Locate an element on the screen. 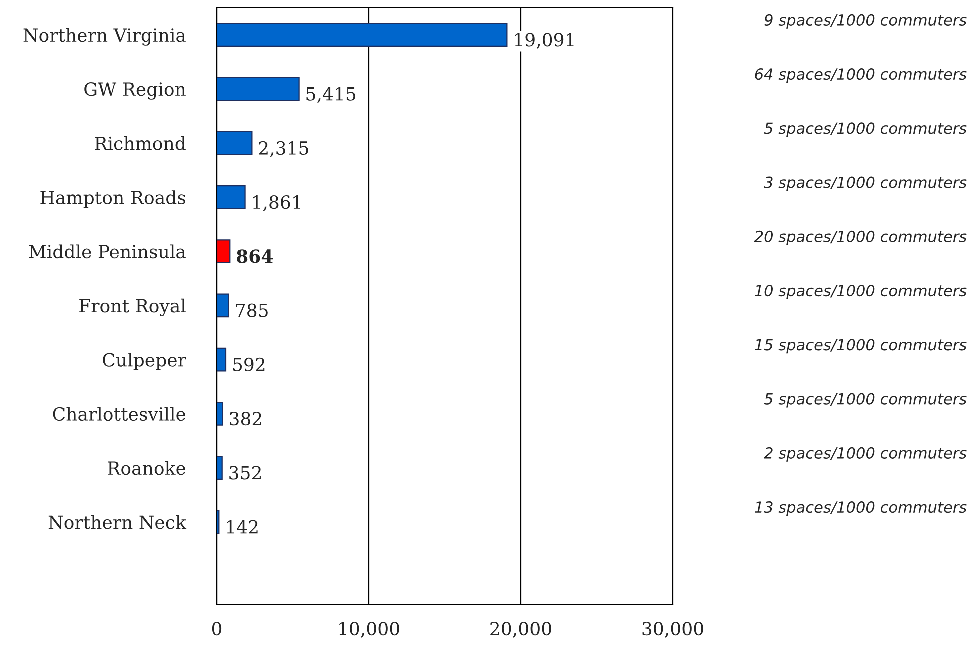 Image resolution: width=967 pixels, height=648 pixels. y-tick-label: Front Royal is located at coordinates (133, 307).